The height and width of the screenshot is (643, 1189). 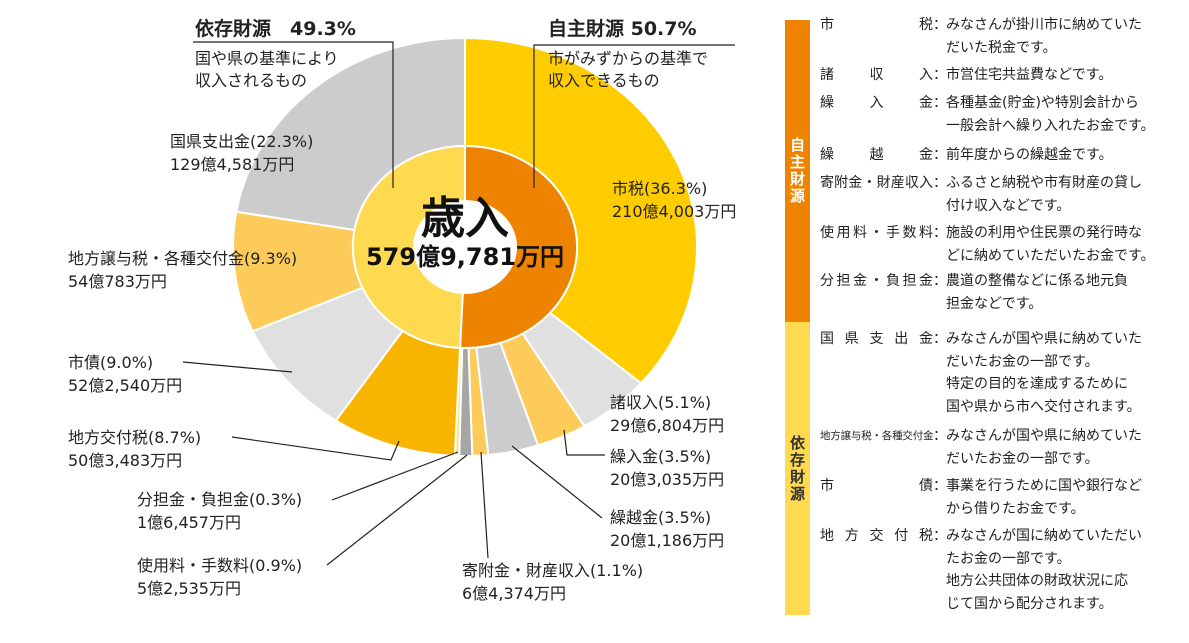 I want to click on glossary-desc-line: たお金の一部です。, so click(x=1008, y=558).